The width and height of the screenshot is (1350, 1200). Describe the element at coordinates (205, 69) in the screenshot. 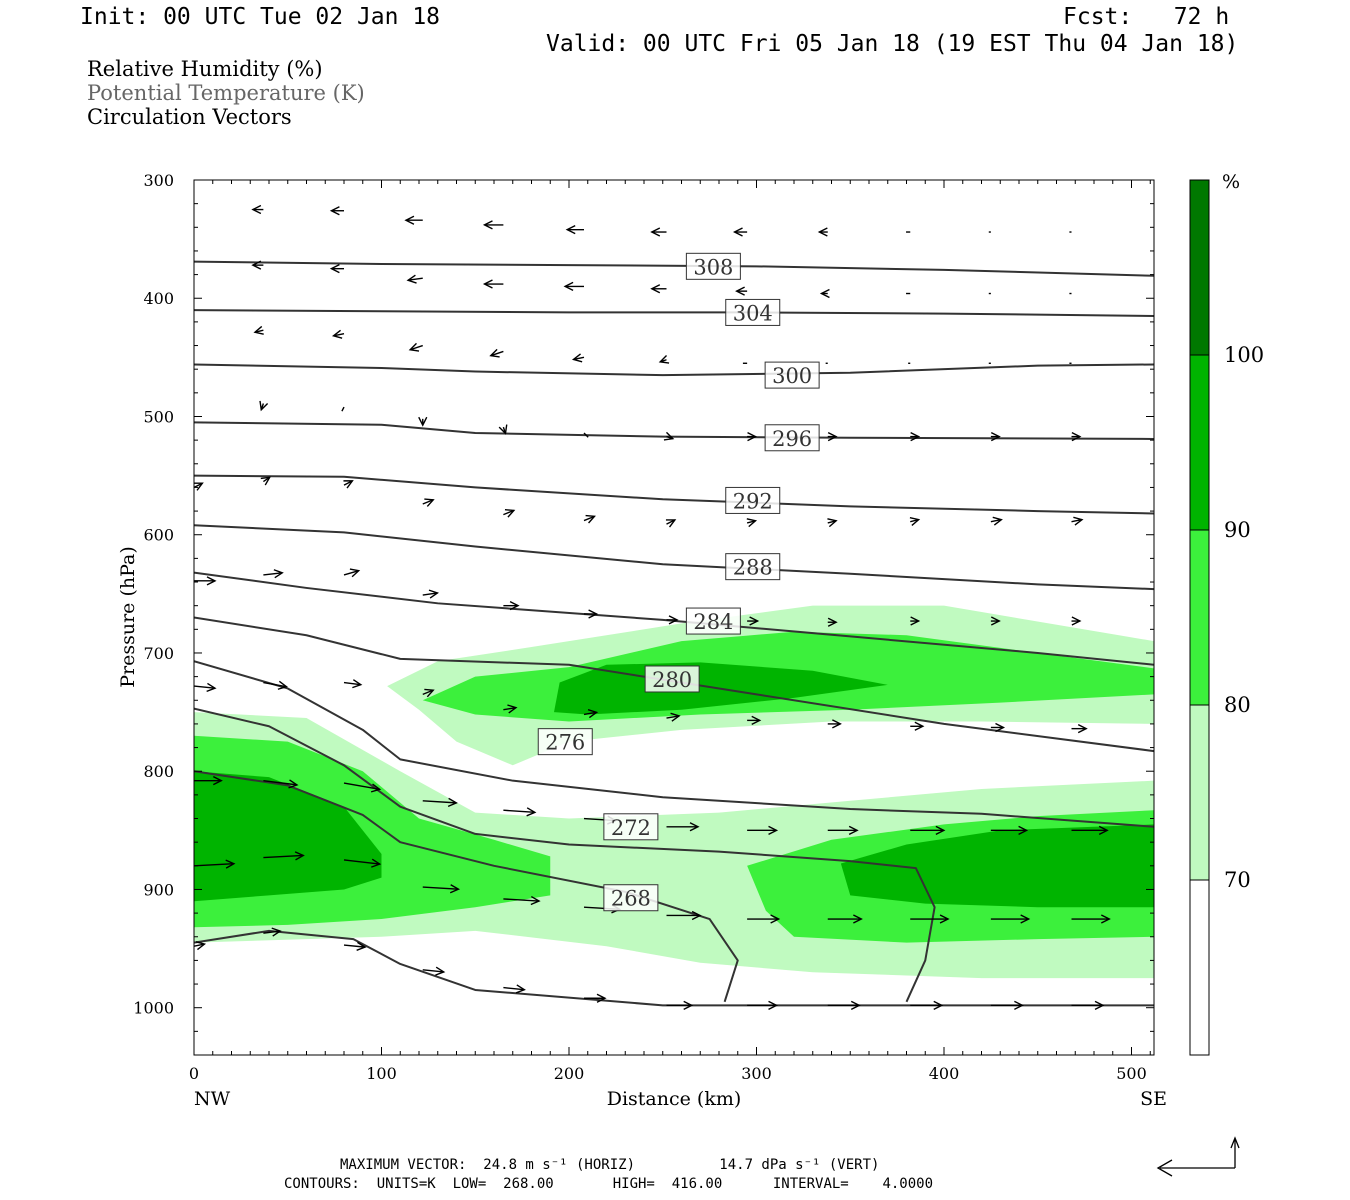

I see `legend-rh: Relative Humidity (%)` at that location.